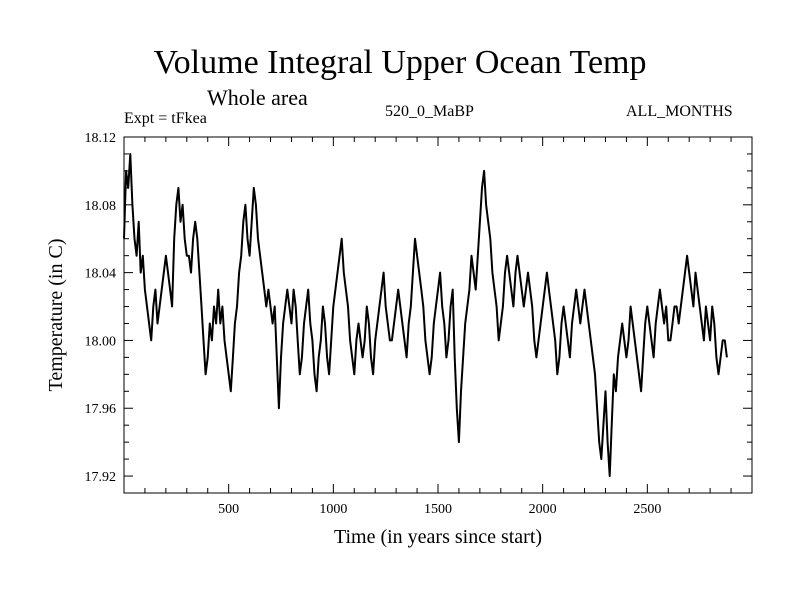 The image size is (800, 600). I want to click on y-axis-label: Temperature (in C), so click(56, 315).